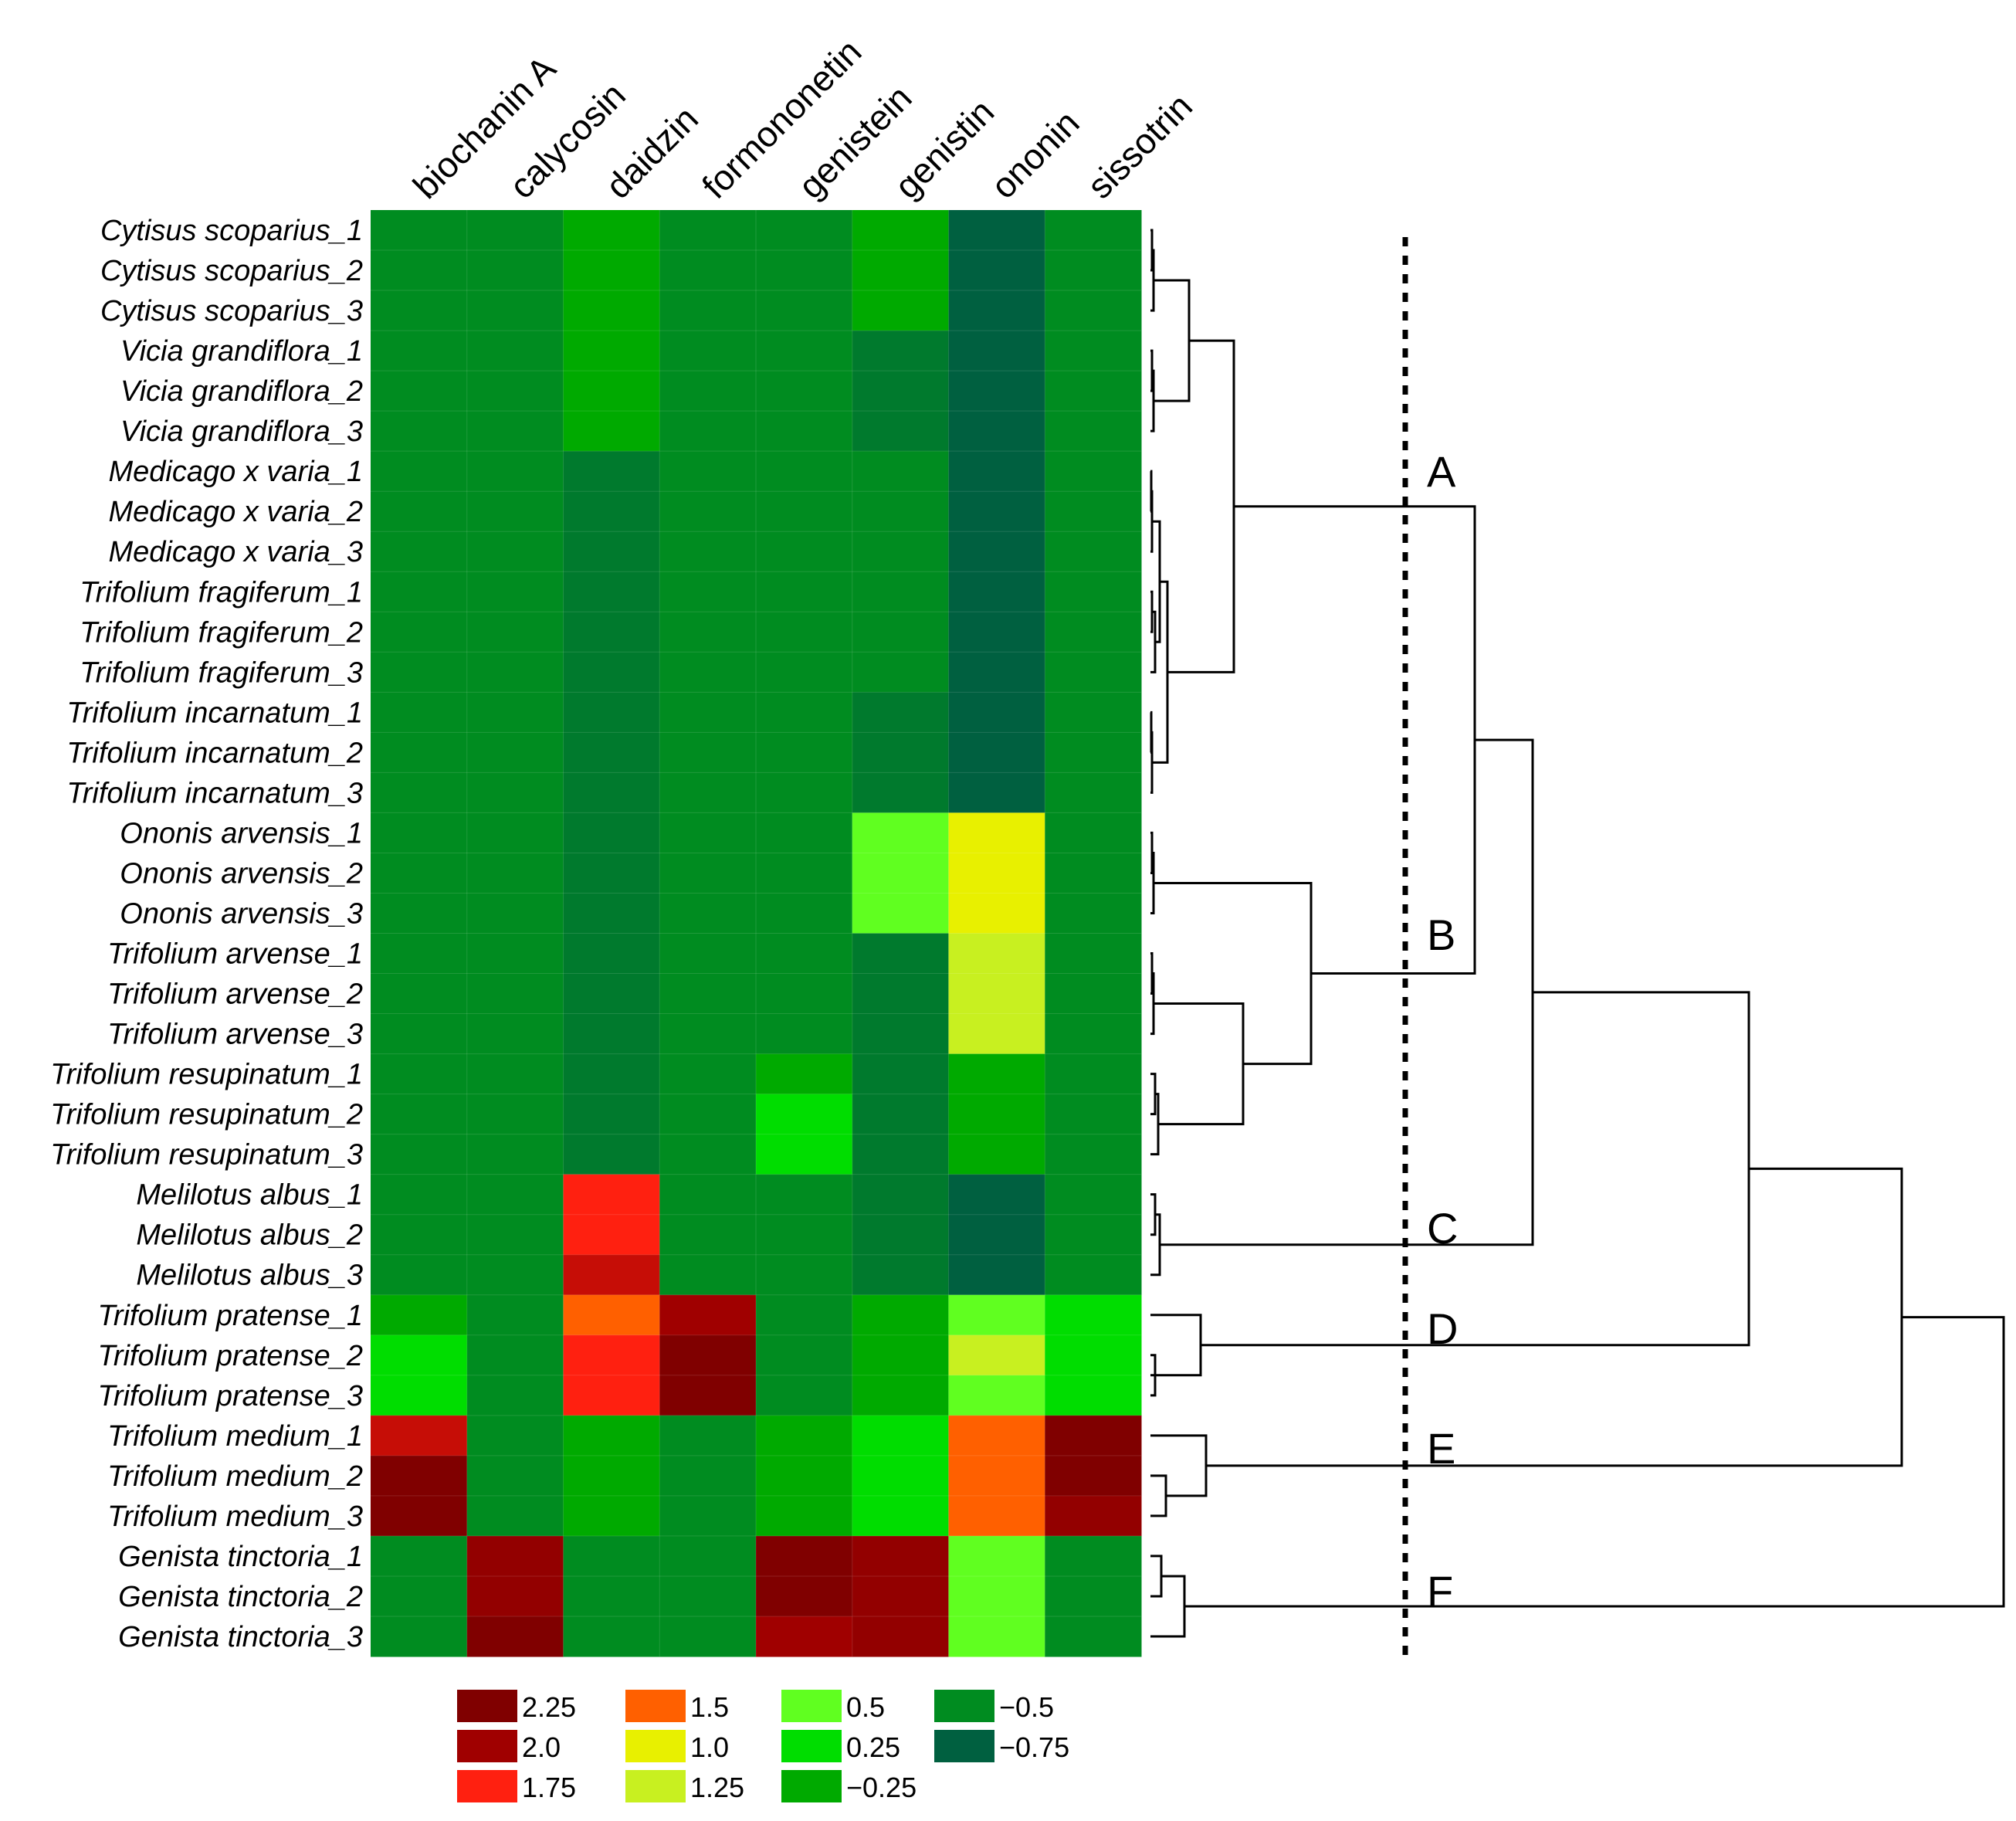 The width and height of the screenshot is (2016, 1821). I want to click on cluster-label: D, so click(1442, 1328).